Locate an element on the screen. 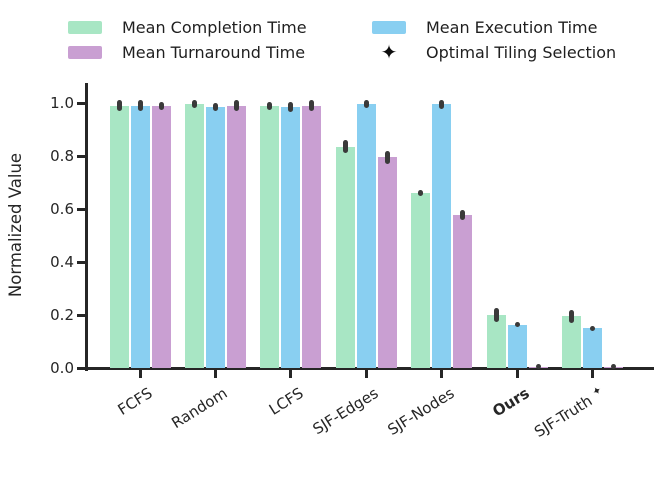 The width and height of the screenshot is (664, 479). y-tick-label: 0.6 is located at coordinates (62, 209).